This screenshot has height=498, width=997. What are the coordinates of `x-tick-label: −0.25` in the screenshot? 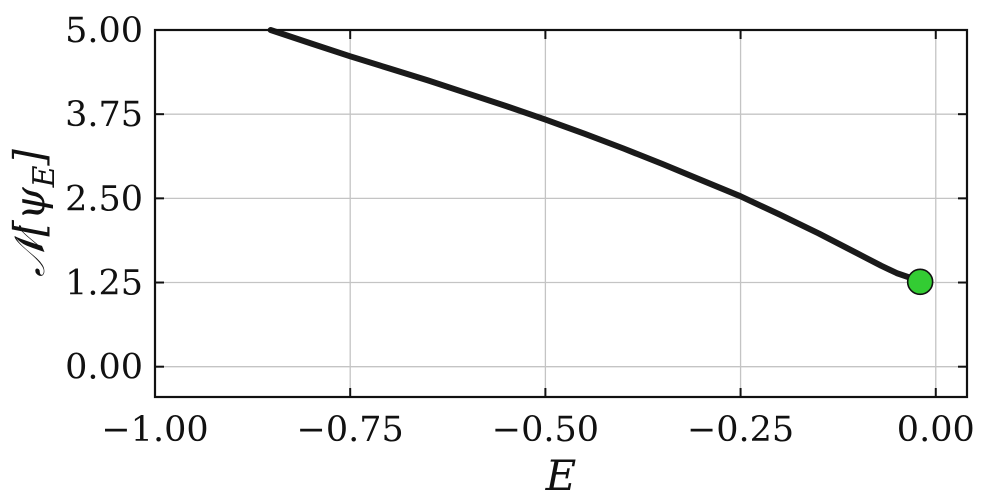 It's located at (740, 430).